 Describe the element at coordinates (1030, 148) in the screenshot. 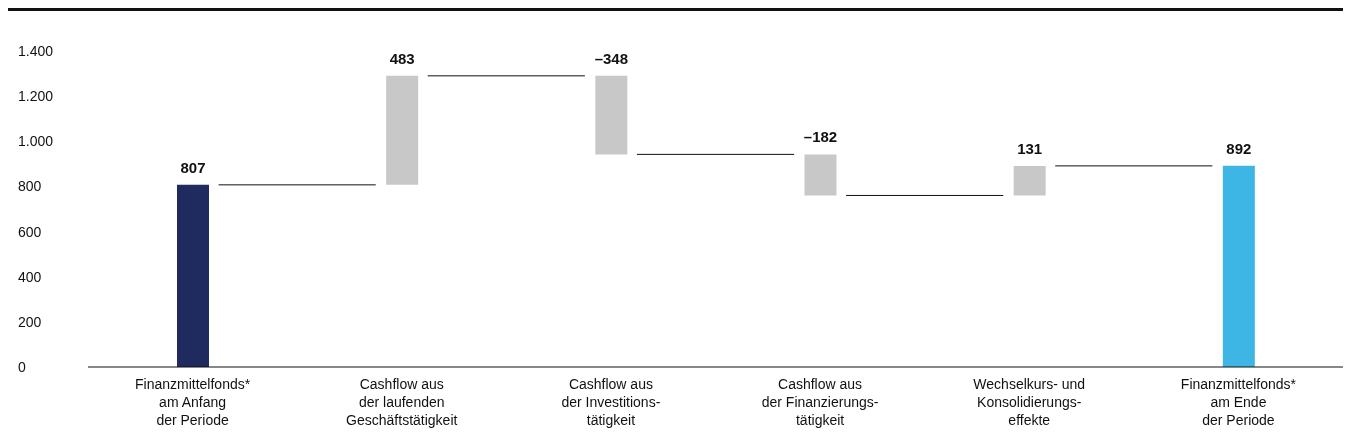

I see `data-label: 131` at that location.